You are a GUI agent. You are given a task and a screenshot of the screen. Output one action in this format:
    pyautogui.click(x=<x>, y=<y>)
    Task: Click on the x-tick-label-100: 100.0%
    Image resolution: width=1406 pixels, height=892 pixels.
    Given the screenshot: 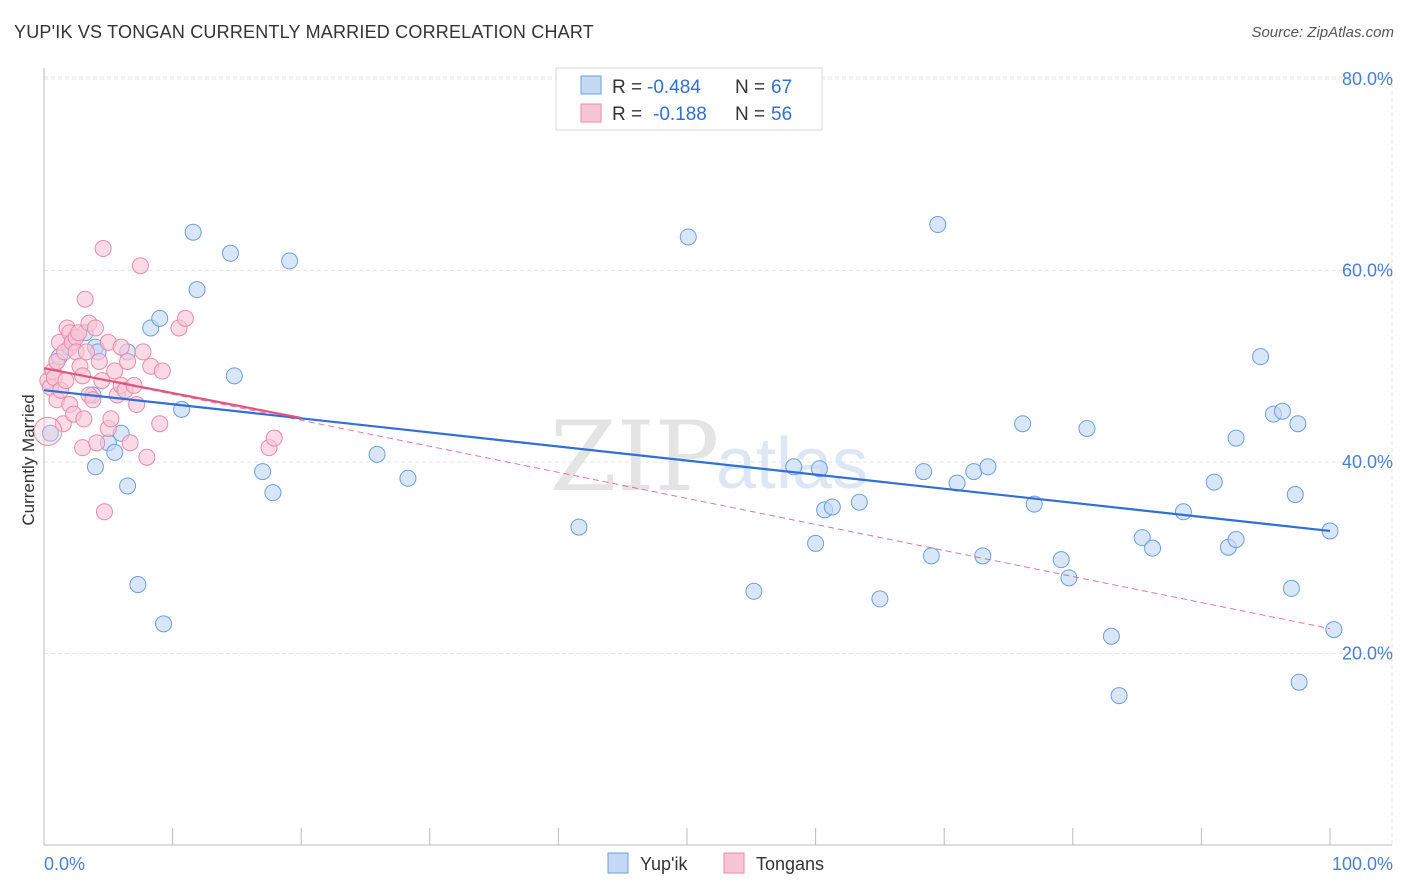 What is the action you would take?
    pyautogui.click(x=1362, y=864)
    